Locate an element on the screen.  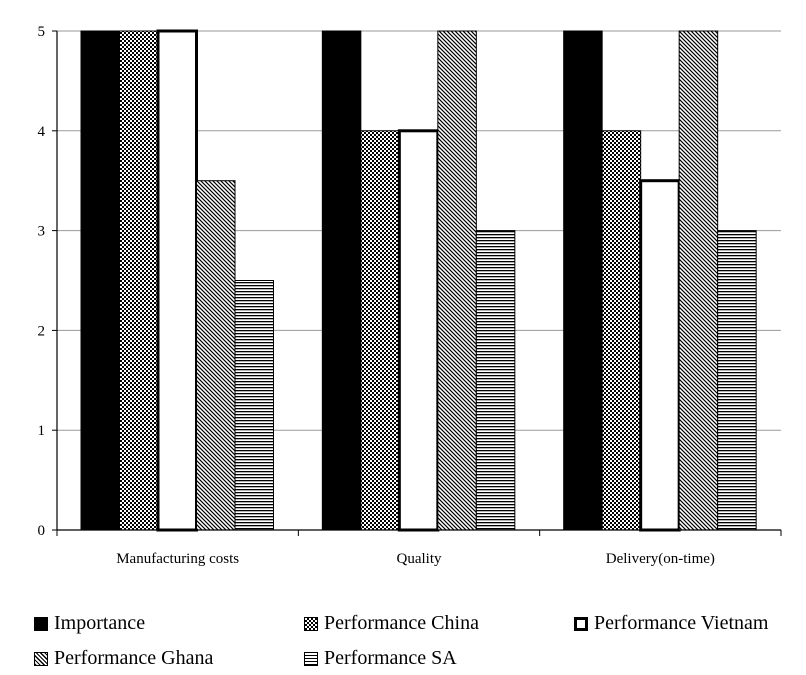
x-tick-label: Manufacturing costs is located at coordinates (177, 559).